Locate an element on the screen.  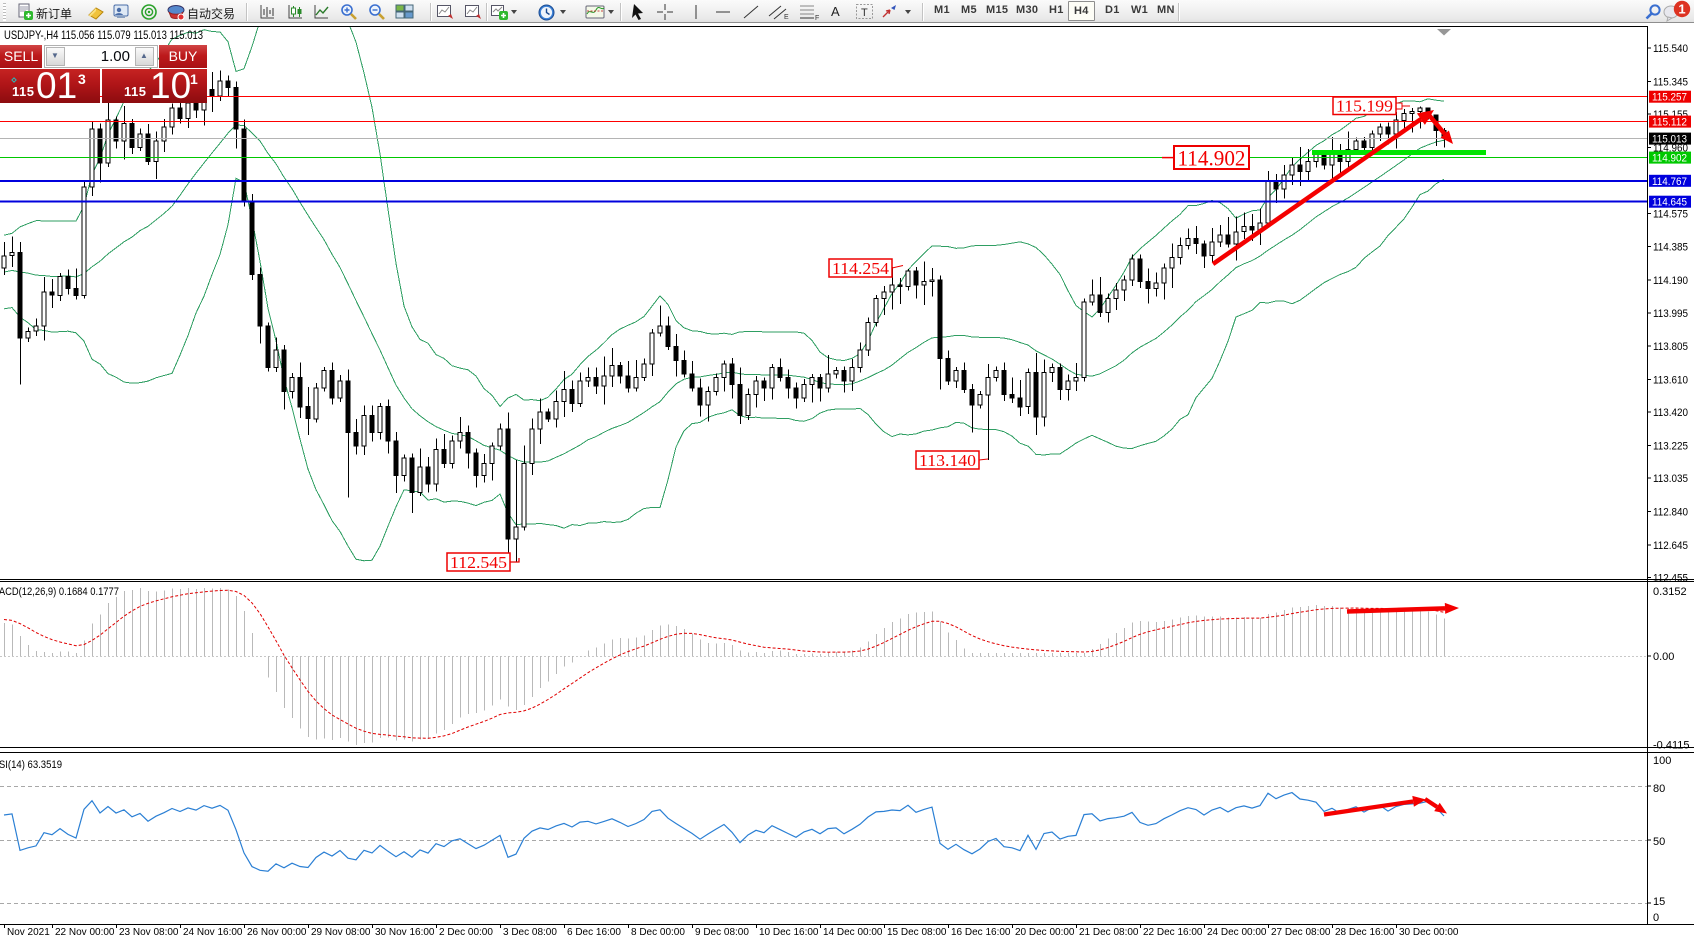
svg-text: 29 Nov 08:00 is located at coordinates (341, 932).